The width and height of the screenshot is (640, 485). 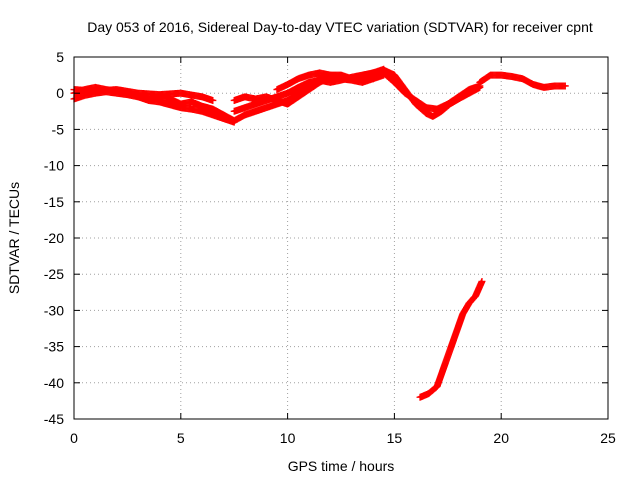 What do you see at coordinates (14, 238) in the screenshot?
I see `y-axis-label: SDTVAR / TECUs` at bounding box center [14, 238].